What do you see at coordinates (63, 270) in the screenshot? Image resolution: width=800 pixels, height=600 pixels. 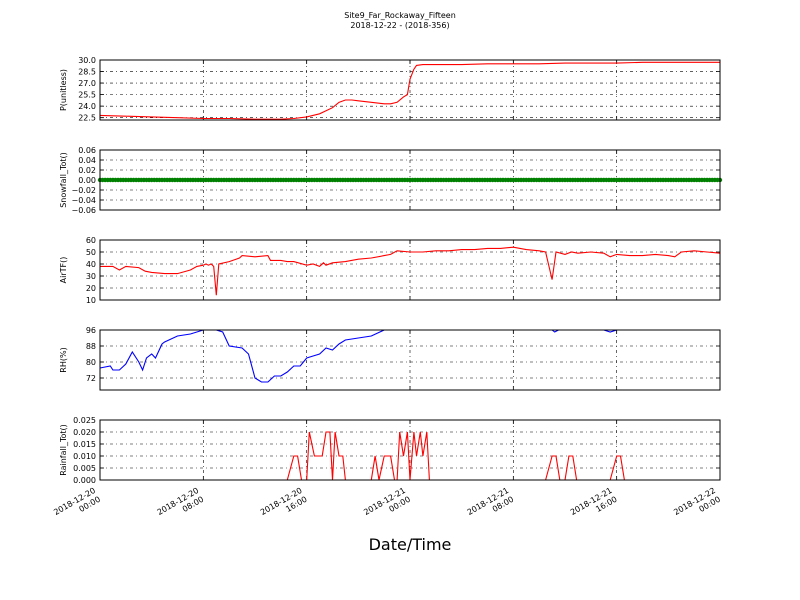 I see `y-axis-label: AirTF()` at bounding box center [63, 270].